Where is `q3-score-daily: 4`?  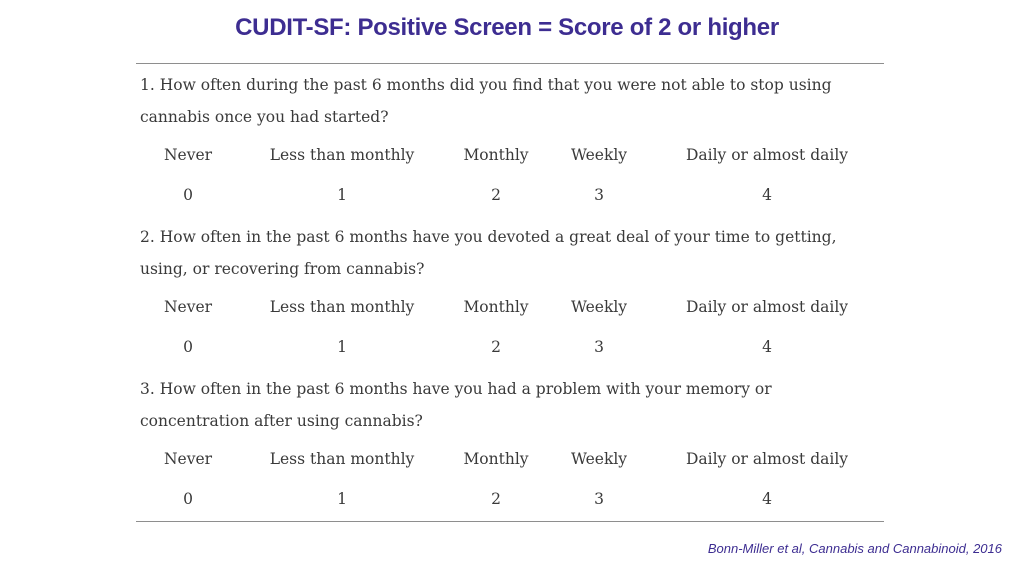 q3-score-daily: 4 is located at coordinates (767, 499).